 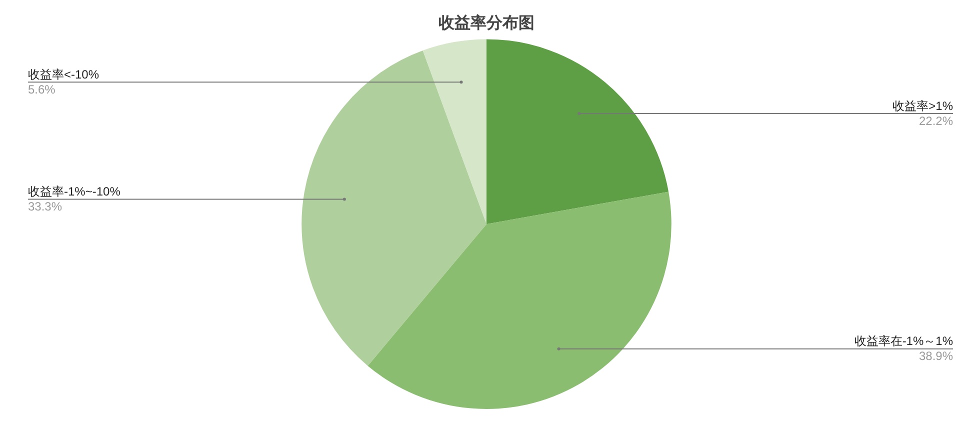 I want to click on data-label: 5.6%, so click(x=42, y=89).